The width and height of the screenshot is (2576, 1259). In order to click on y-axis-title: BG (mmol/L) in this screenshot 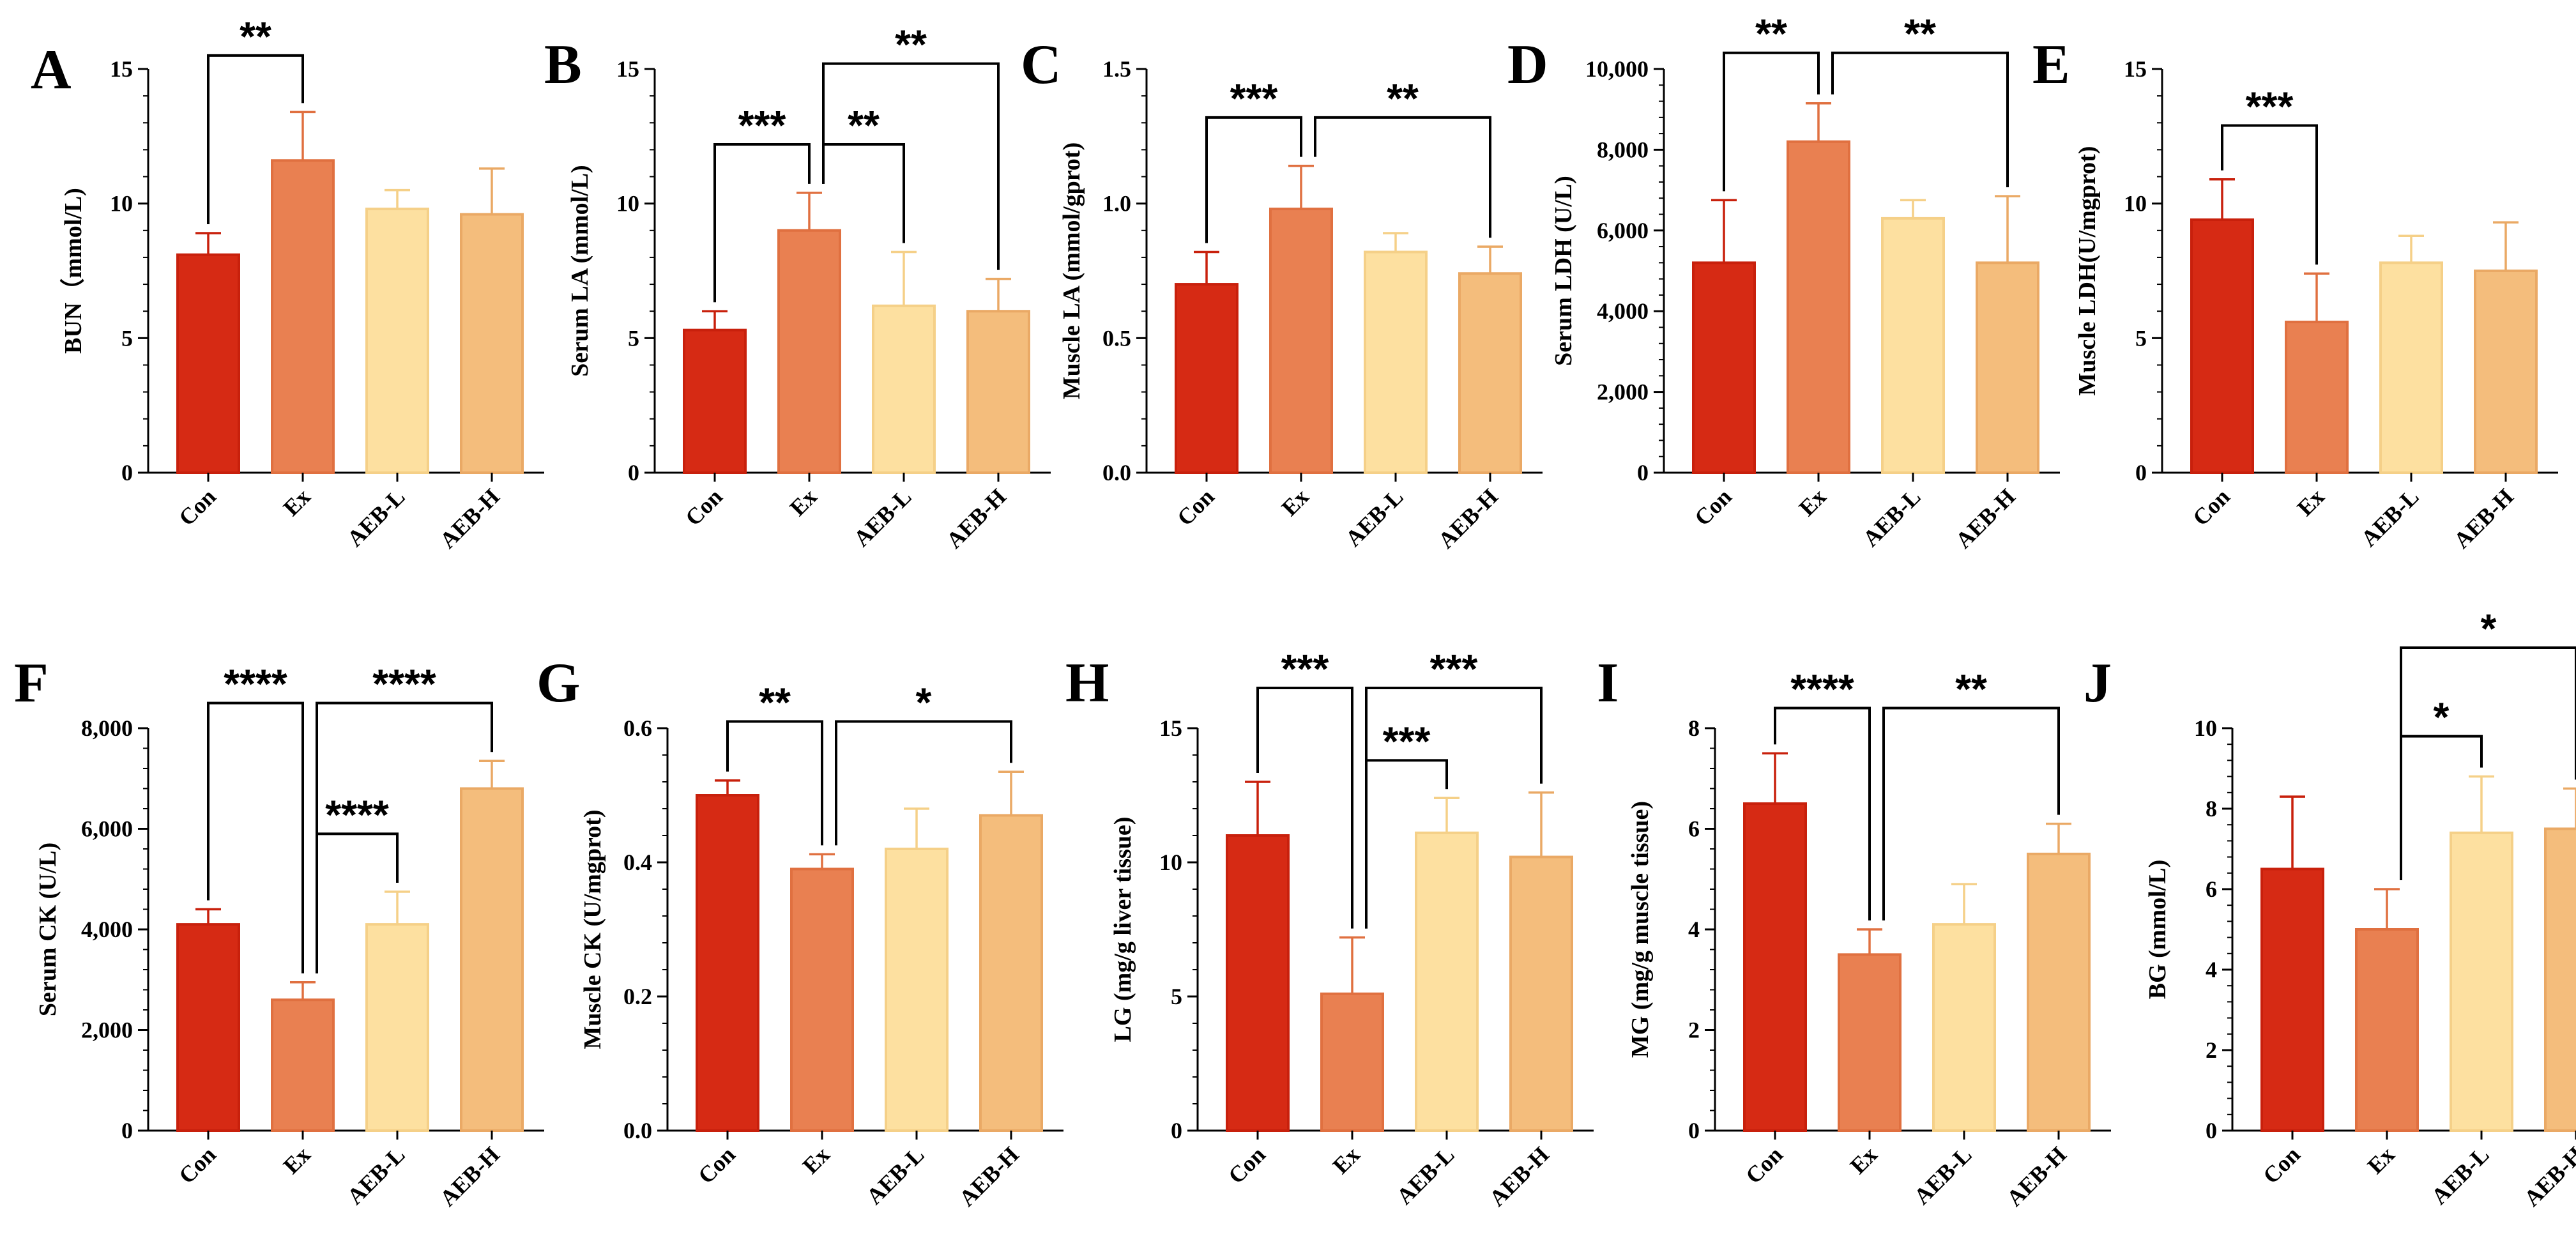, I will do `click(2157, 929)`.